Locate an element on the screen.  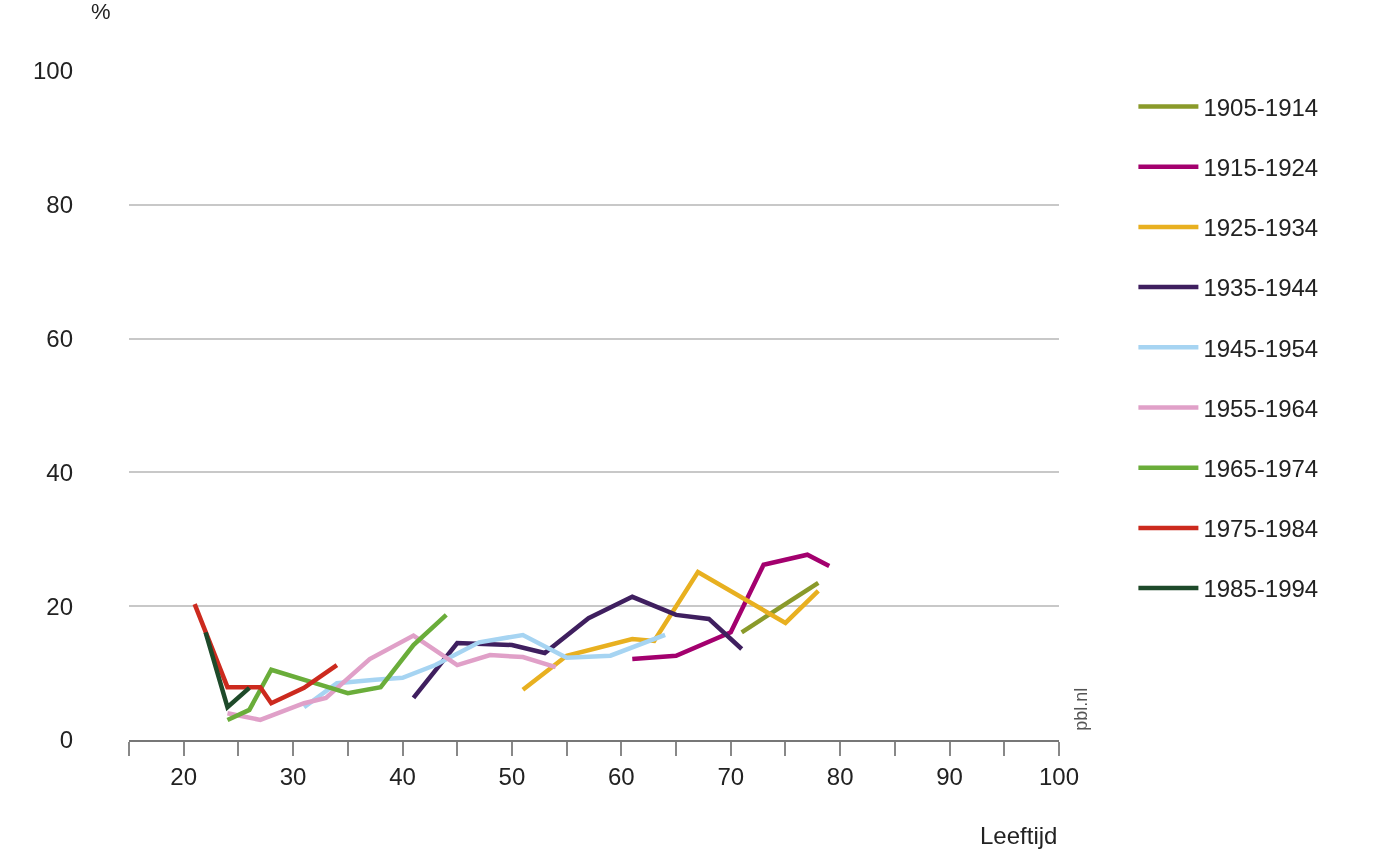
legend-label: 1965-1974 is located at coordinates (1261, 469).